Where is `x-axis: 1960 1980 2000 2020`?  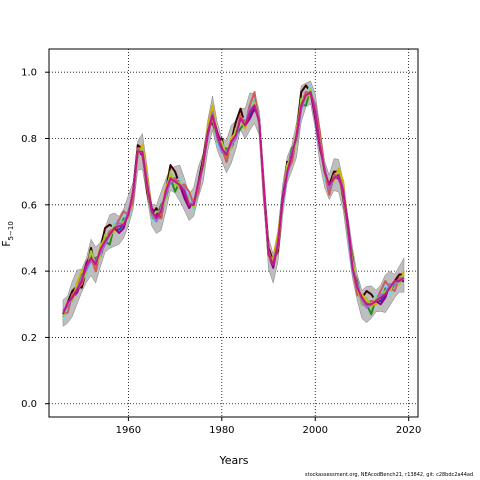
x-axis: 1960 1980 2000 2020 is located at coordinates (268, 426).